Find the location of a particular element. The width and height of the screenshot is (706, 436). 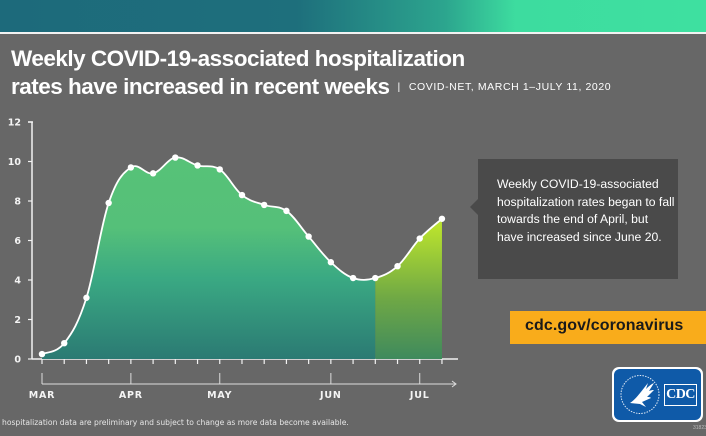

cdc-logo-background: CDC is located at coordinates (657, 394).